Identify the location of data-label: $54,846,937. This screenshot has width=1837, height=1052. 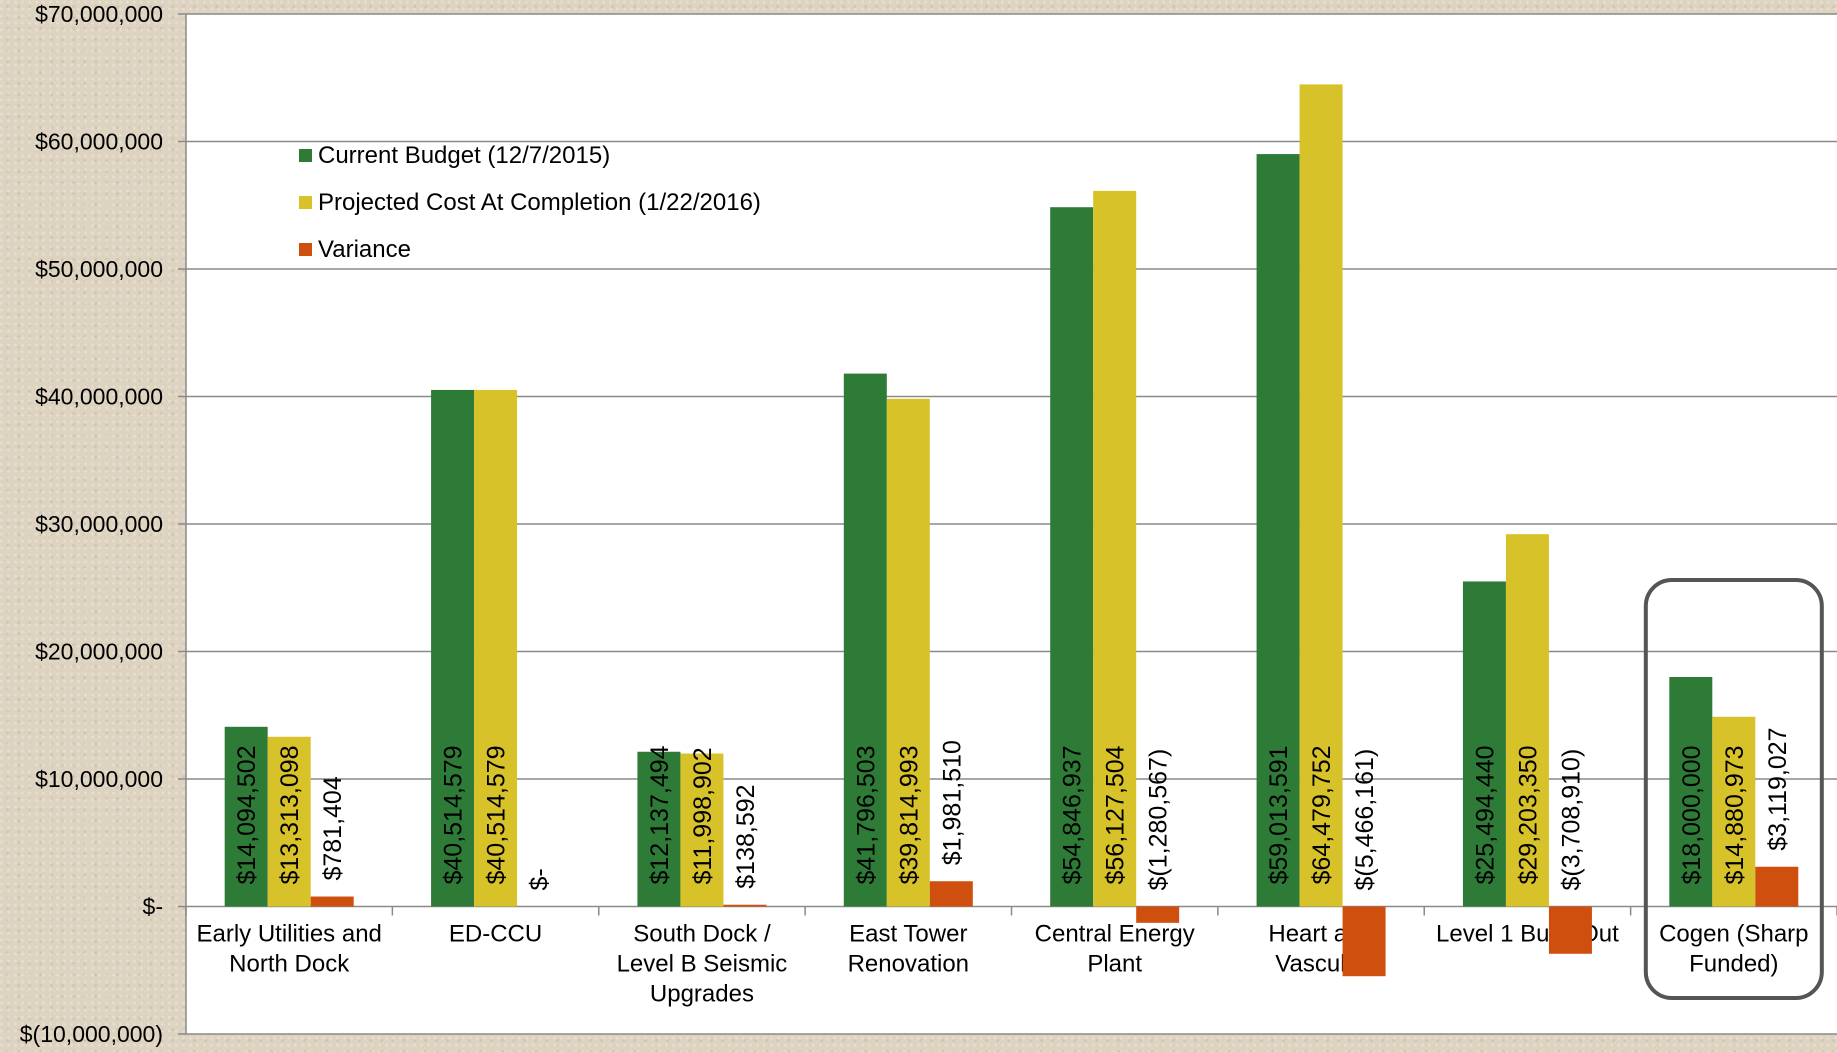
(1073, 814).